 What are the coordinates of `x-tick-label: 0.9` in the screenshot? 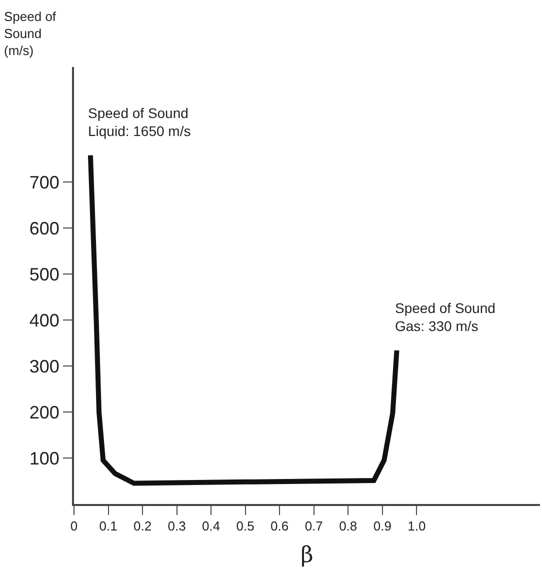 It's located at (382, 526).